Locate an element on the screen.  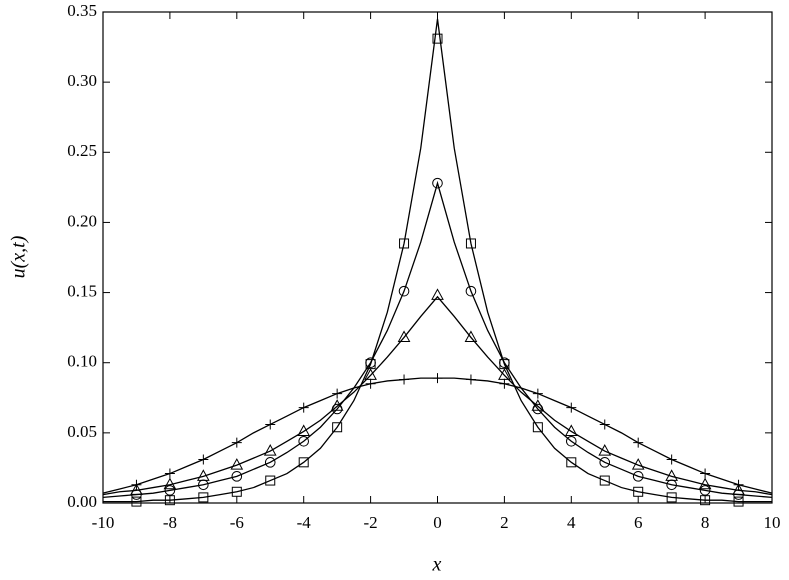
y-tick-label: 0.20 is located at coordinates (82, 220).